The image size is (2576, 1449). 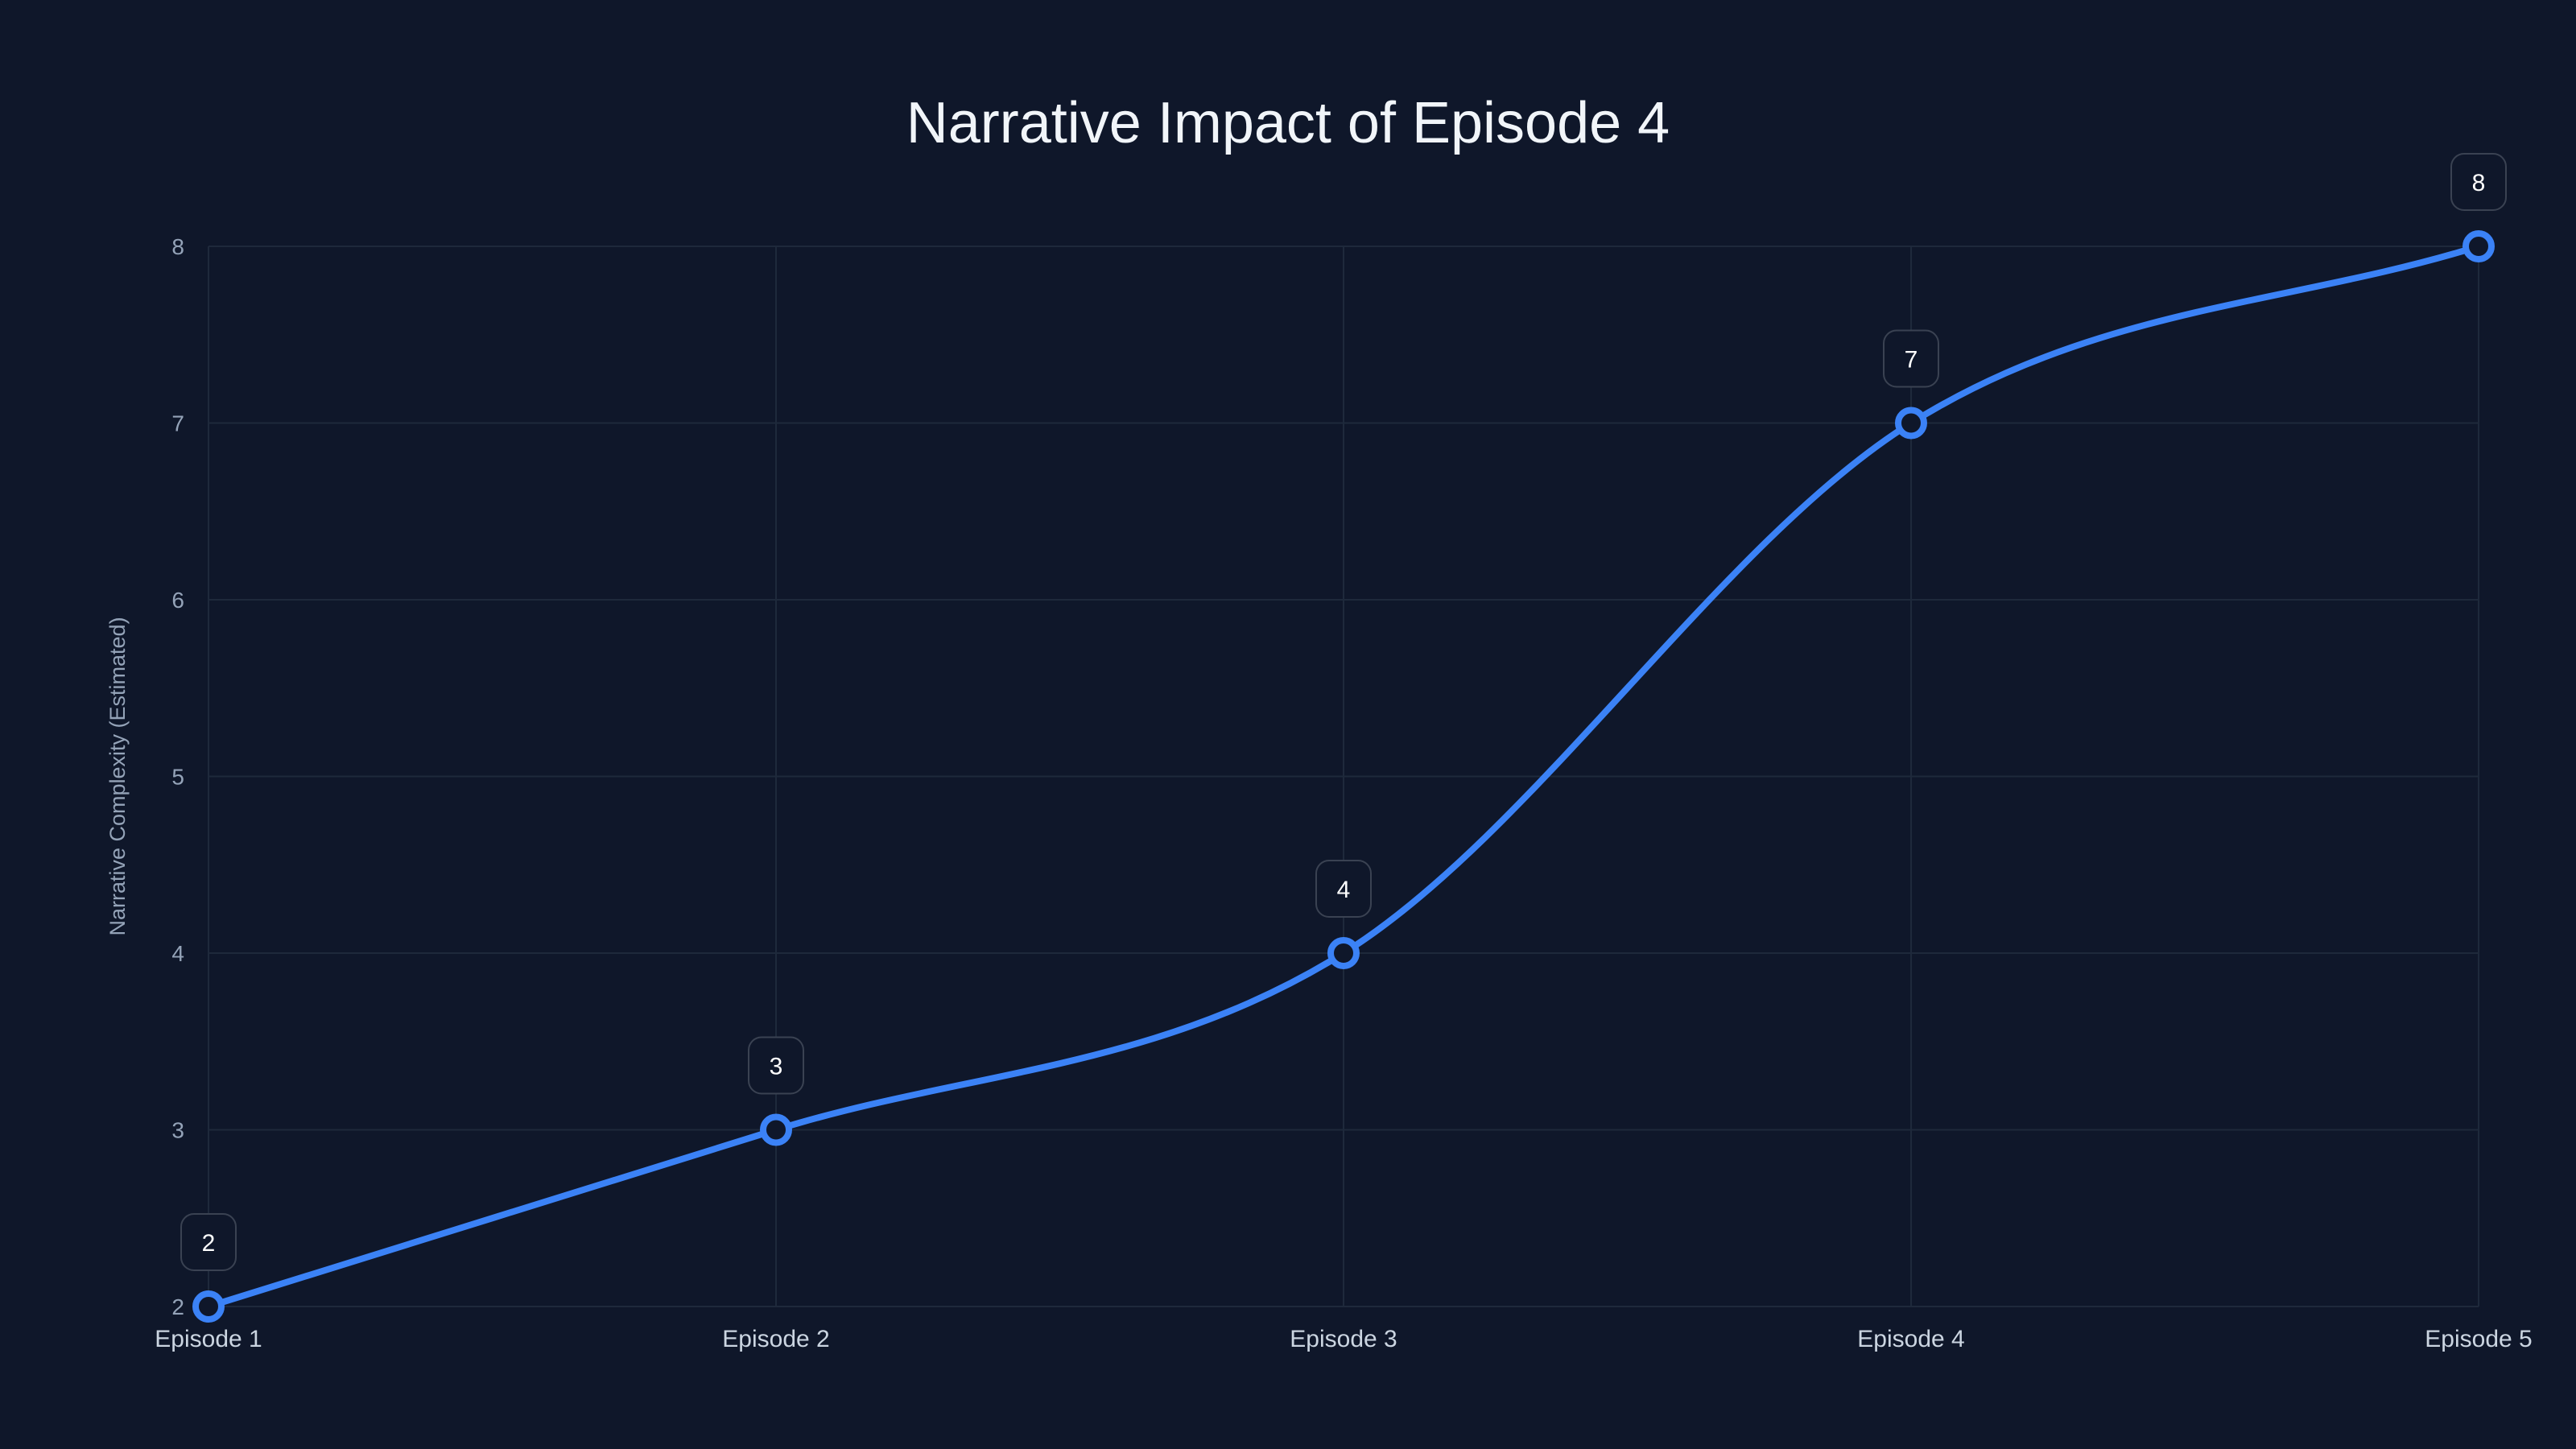 What do you see at coordinates (177, 1130) in the screenshot?
I see `y-tick-label: 3` at bounding box center [177, 1130].